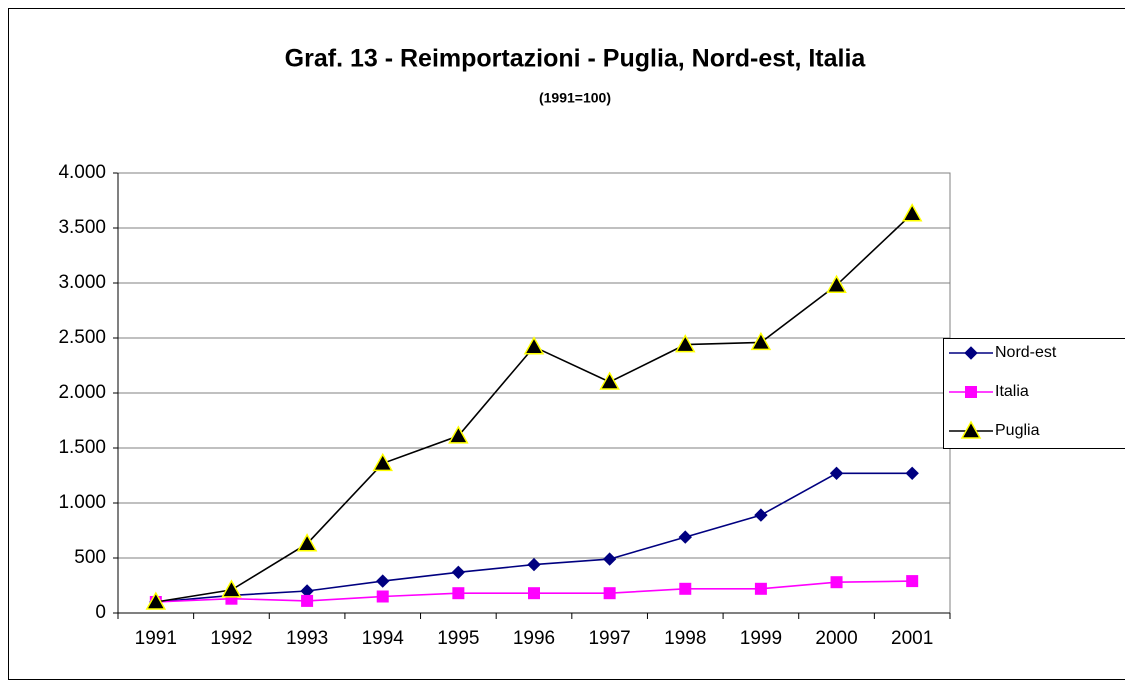 The height and width of the screenshot is (691, 1125). What do you see at coordinates (82, 282) in the screenshot?
I see `y-tick-label: 3.000` at bounding box center [82, 282].